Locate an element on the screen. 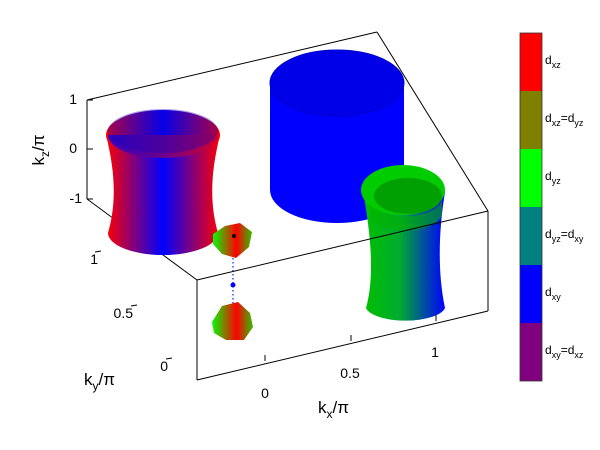 The width and height of the screenshot is (600, 450). colorbar-frame is located at coordinates (531, 207).